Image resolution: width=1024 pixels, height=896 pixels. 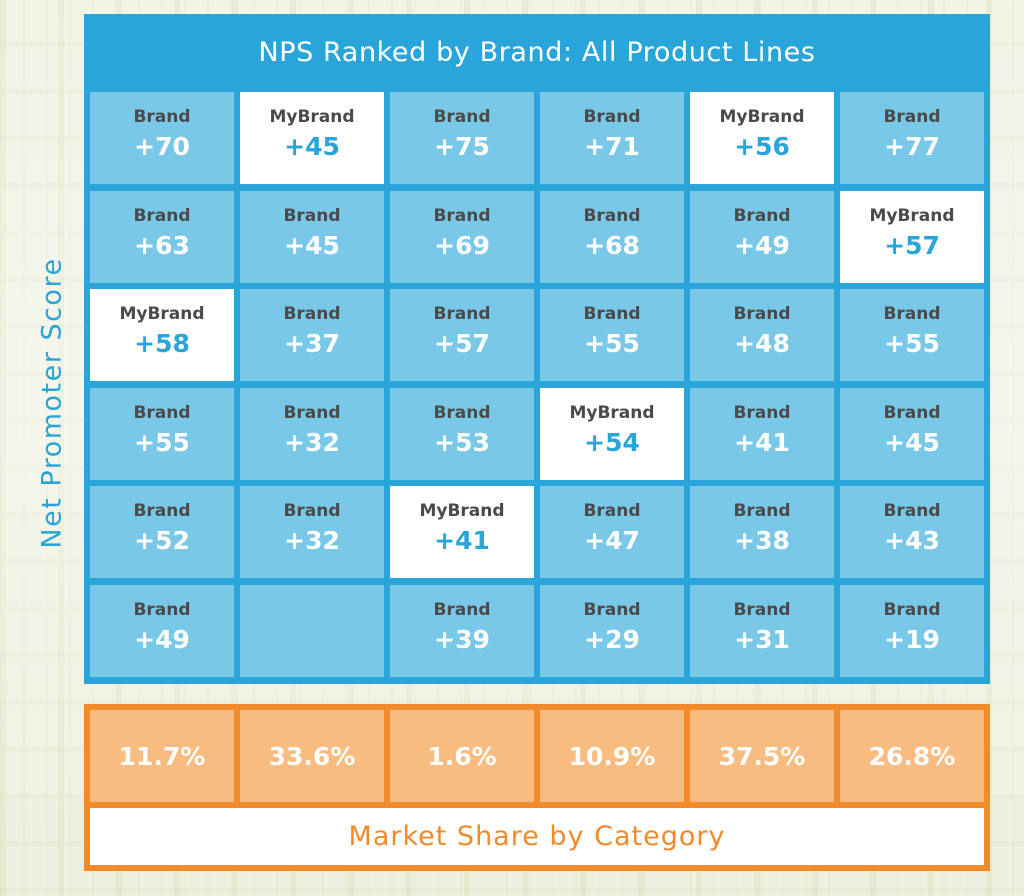 I want to click on brand-cell: Brand +57, so click(x=462, y=335).